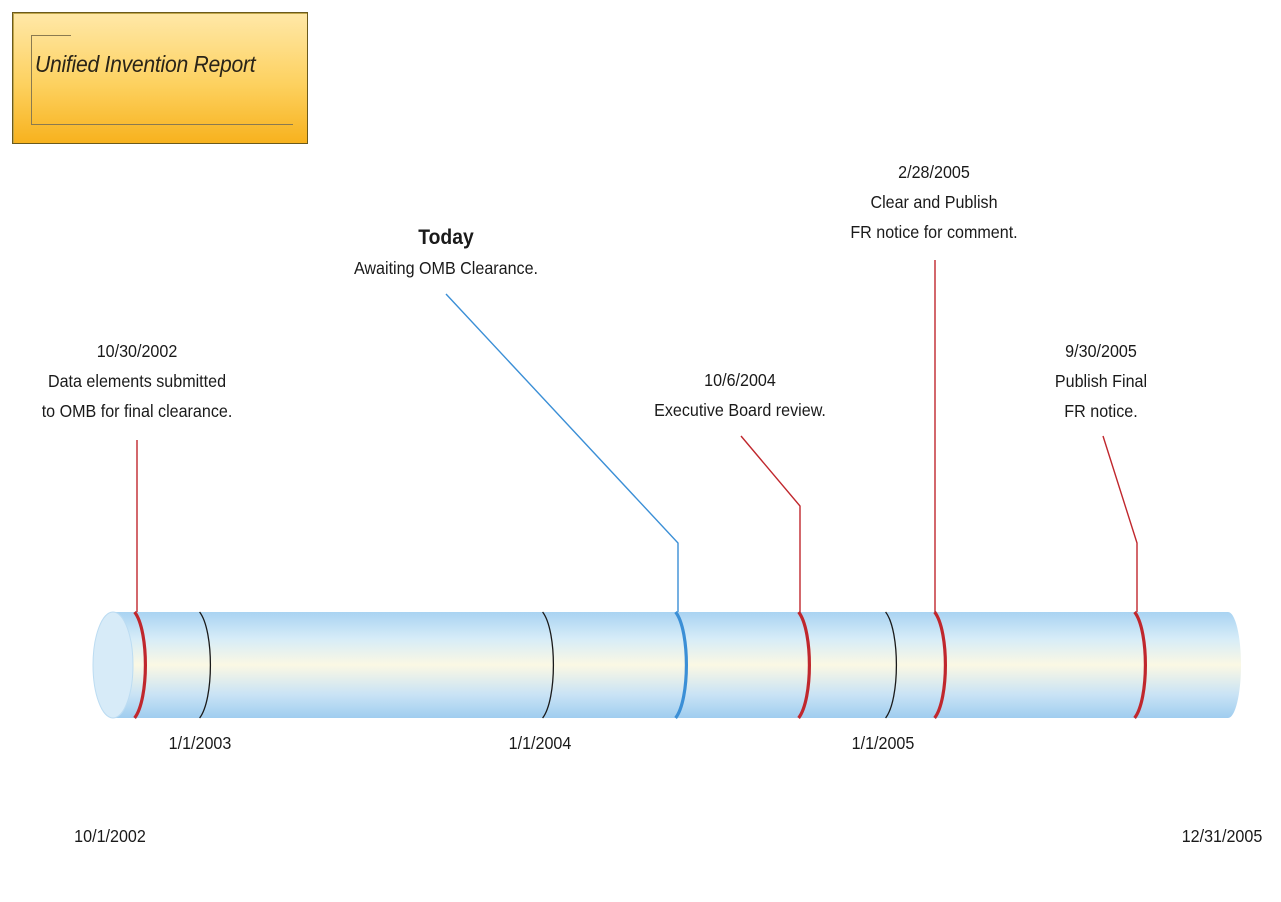 The width and height of the screenshot is (1281, 902). I want to click on milestone-date: Today, so click(446, 238).